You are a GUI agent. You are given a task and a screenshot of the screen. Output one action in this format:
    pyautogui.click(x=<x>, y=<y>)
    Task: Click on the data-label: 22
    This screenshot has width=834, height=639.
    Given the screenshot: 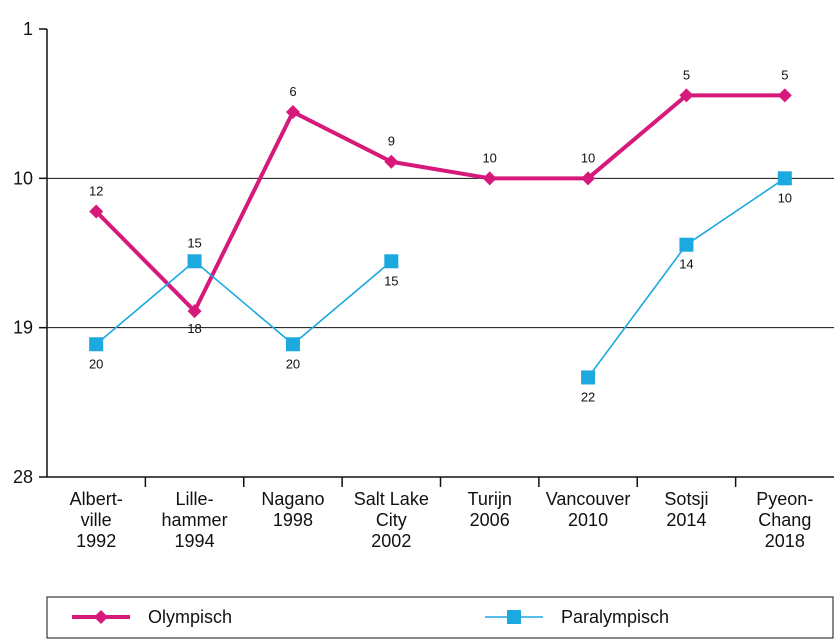 What is the action you would take?
    pyautogui.click(x=588, y=396)
    